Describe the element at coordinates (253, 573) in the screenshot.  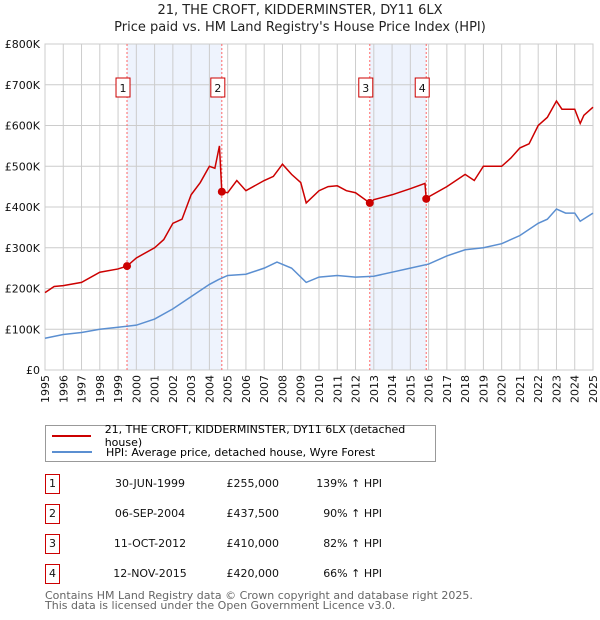
I see `transaction-price: £420,000` at that location.